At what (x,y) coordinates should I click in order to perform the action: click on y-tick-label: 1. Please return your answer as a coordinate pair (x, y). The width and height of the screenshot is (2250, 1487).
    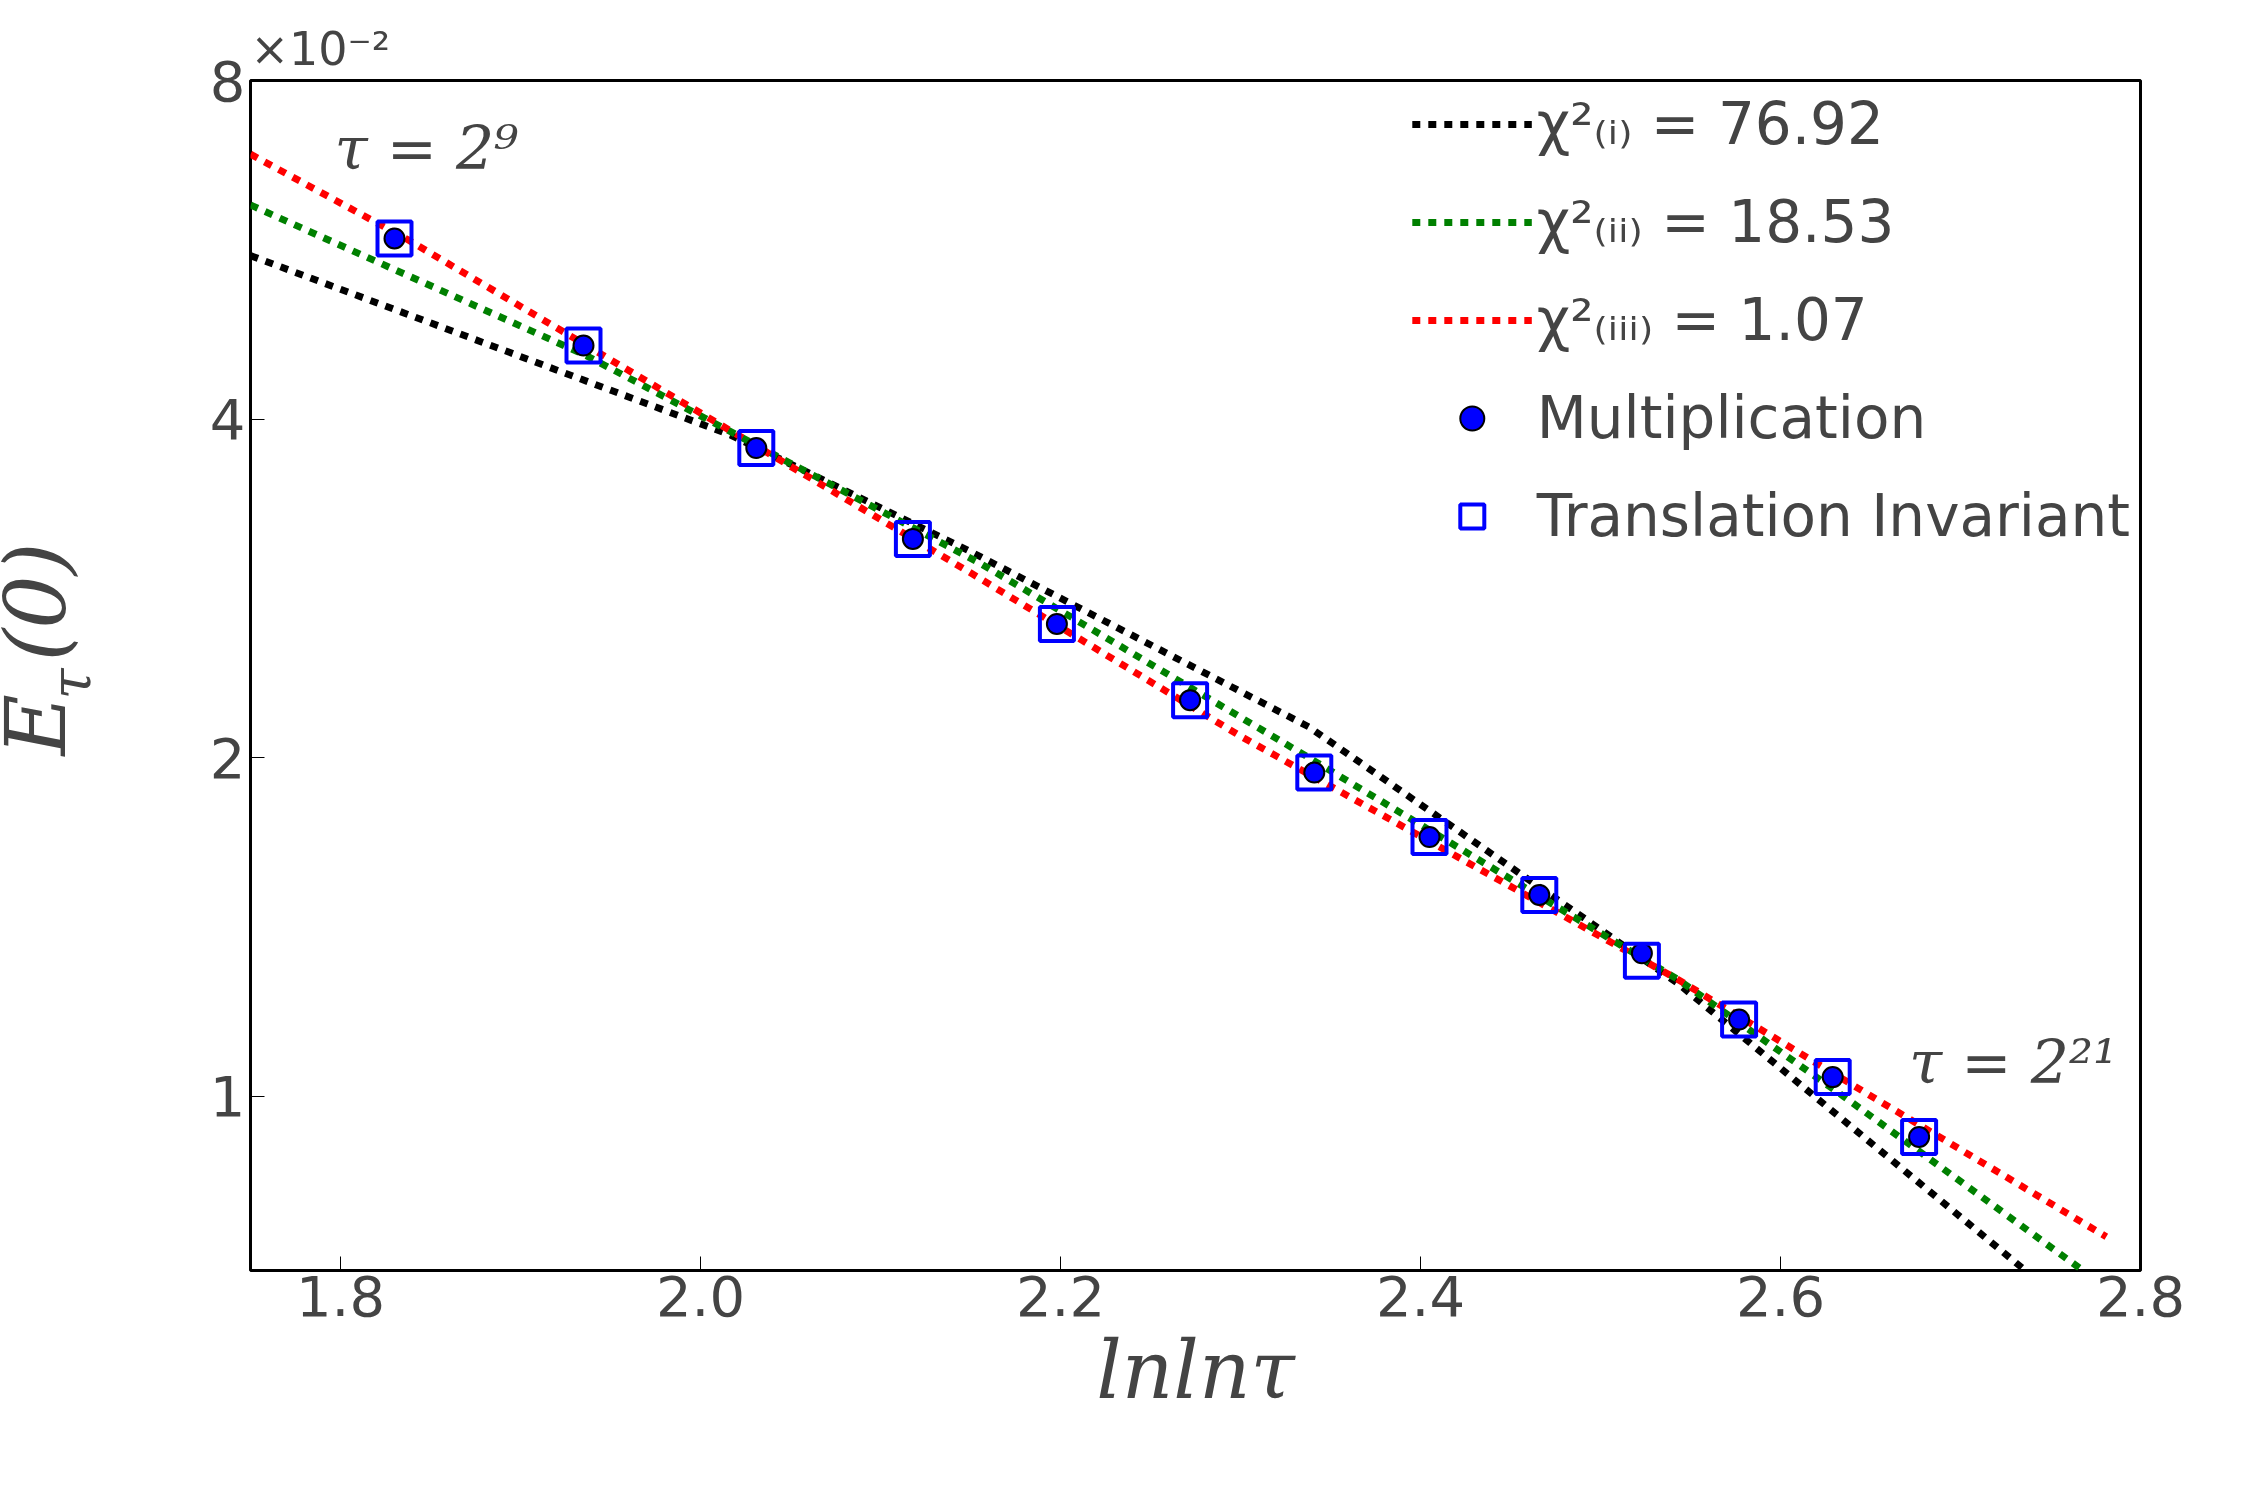
    Looking at the image, I should click on (227, 1097).